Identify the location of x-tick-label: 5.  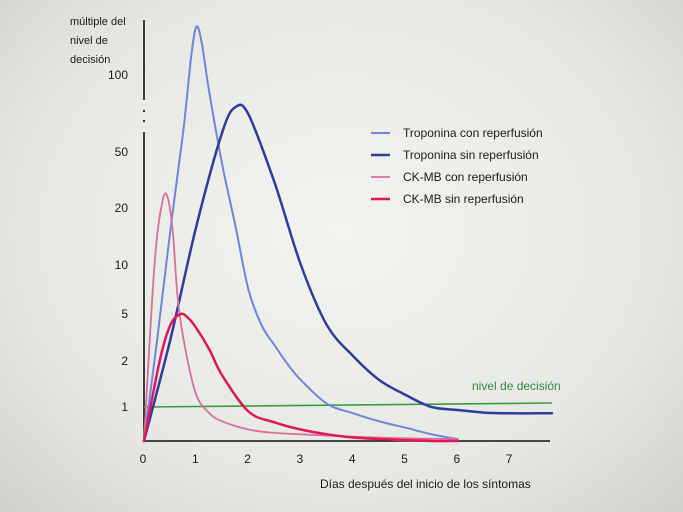
(404, 459).